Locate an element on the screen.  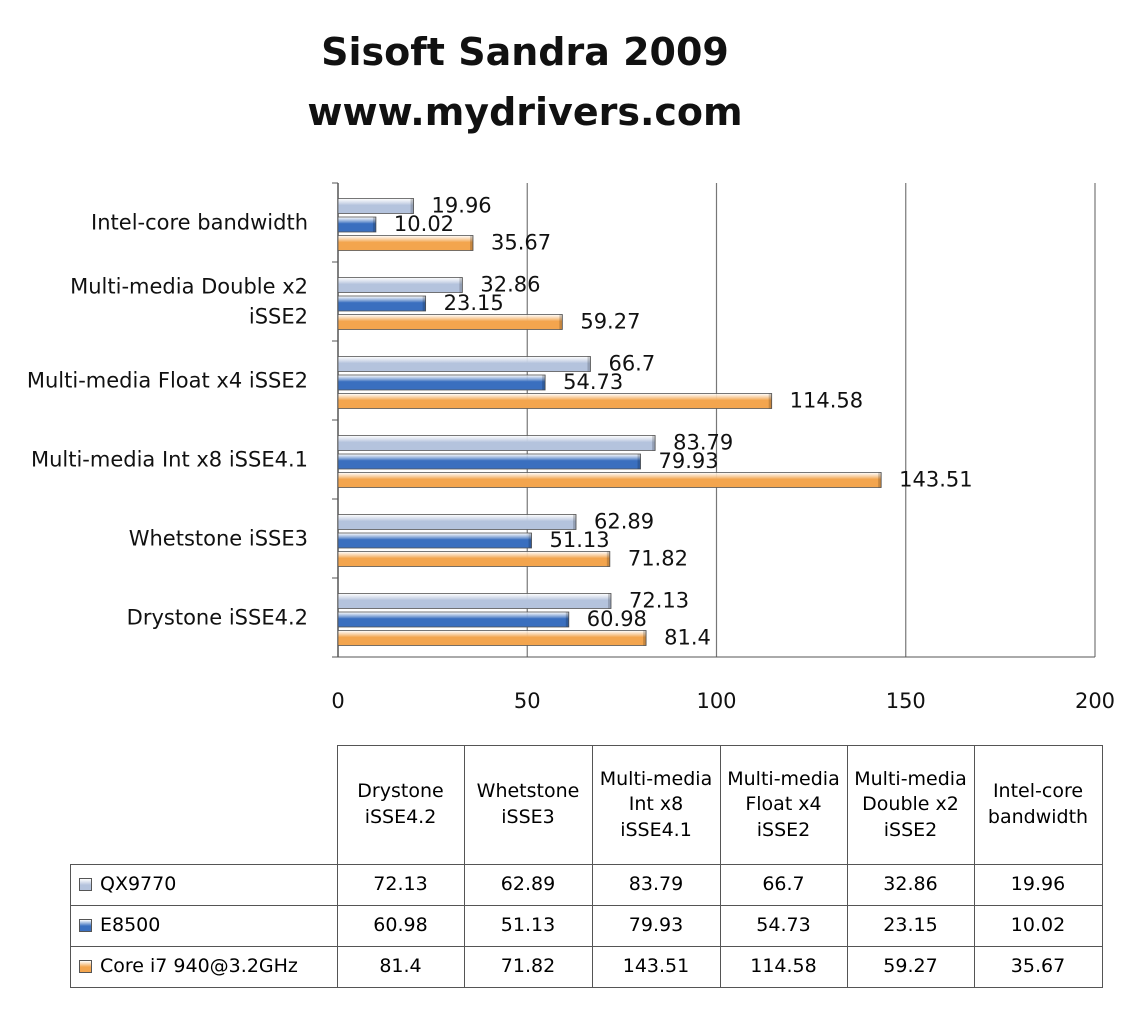
category-label: Multi-media Float x4 iSSE2 is located at coordinates (167, 381).